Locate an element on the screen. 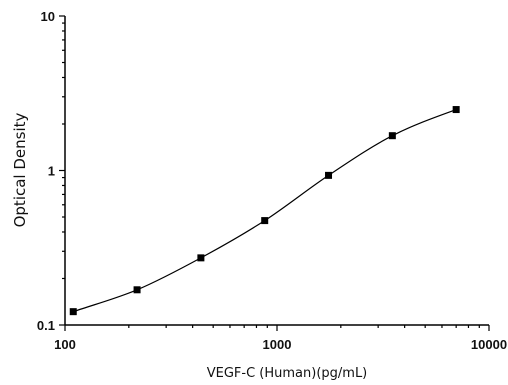  y-axis-title: Optical Density is located at coordinates (20, 169).